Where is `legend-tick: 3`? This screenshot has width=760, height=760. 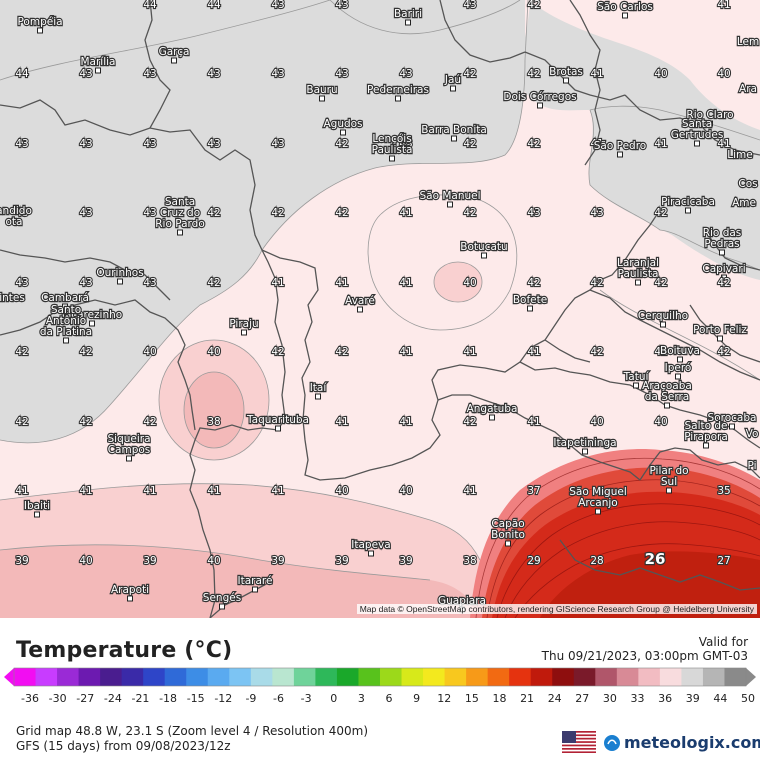 legend-tick: 3 is located at coordinates (361, 698).